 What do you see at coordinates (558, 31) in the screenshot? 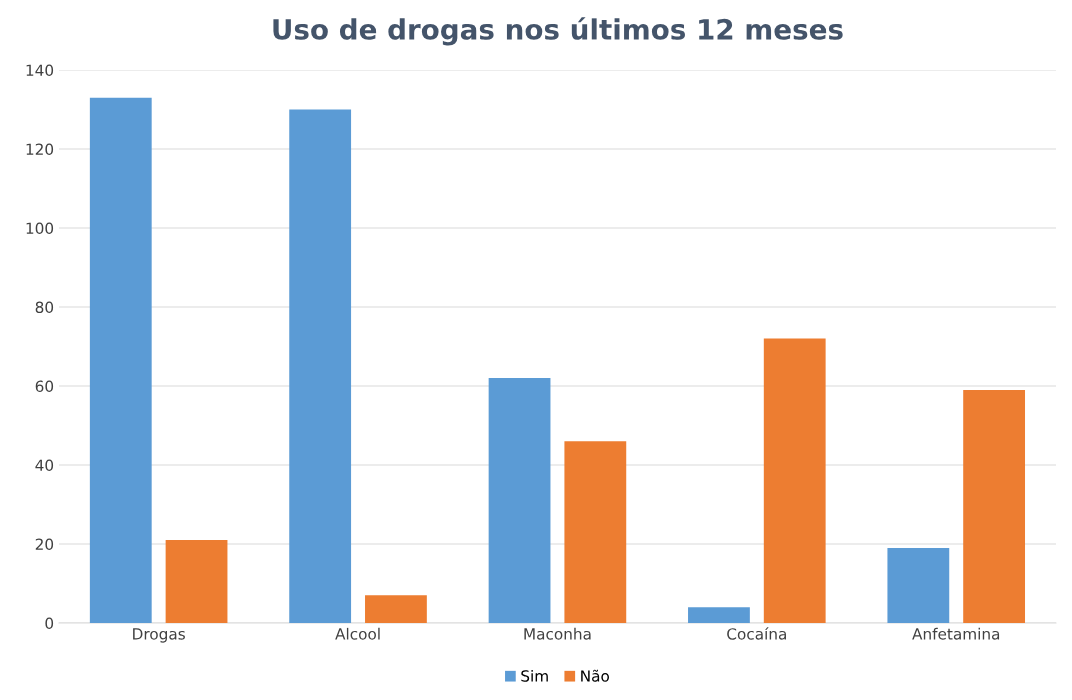
I see `chart-title: Uso de drogas nos últimos 12 meses` at bounding box center [558, 31].